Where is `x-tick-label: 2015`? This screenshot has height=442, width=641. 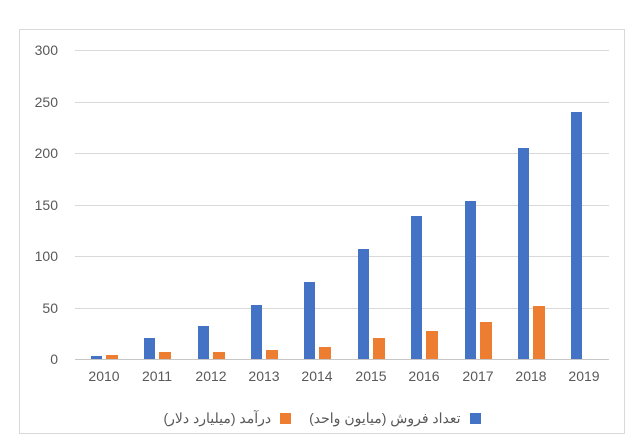 x-tick-label: 2015 is located at coordinates (371, 376).